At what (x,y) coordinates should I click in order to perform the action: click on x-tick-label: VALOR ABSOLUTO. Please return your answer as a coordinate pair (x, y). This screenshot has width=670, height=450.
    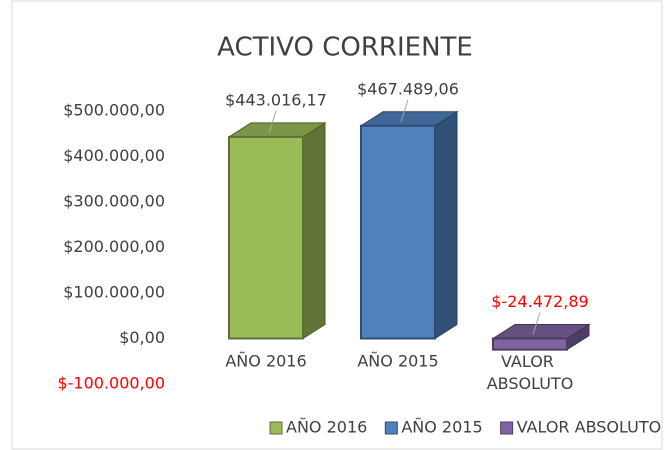
    Looking at the image, I should click on (530, 372).